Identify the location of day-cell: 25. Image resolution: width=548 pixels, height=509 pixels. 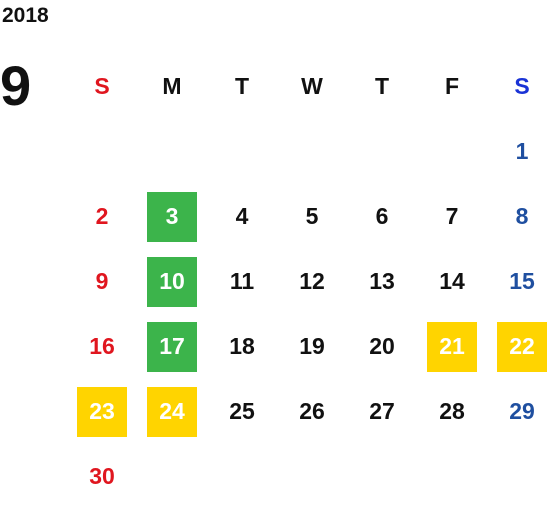
(242, 411).